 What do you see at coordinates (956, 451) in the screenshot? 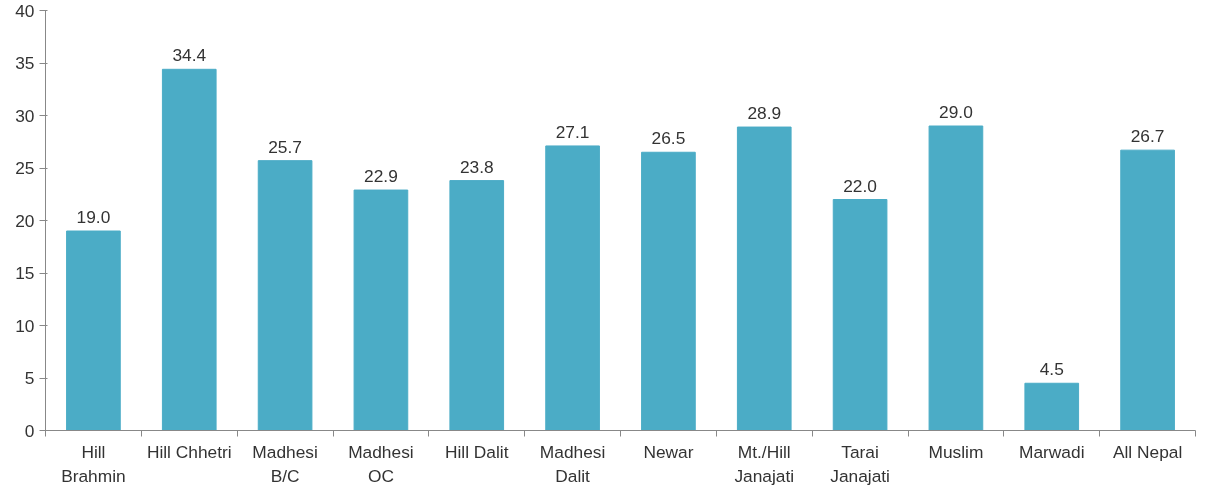
I see `x-tick-label: Muslim` at bounding box center [956, 451].